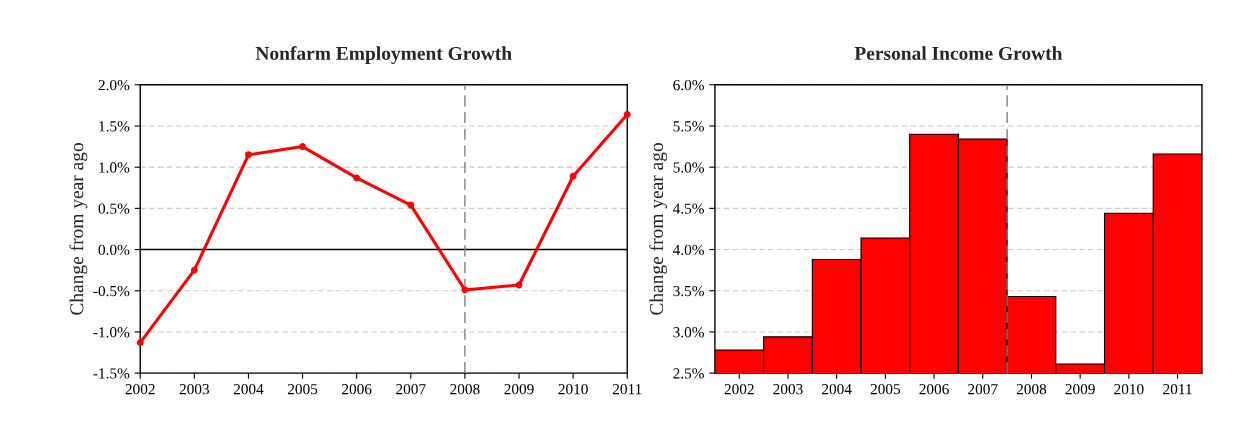  Describe the element at coordinates (688, 332) in the screenshot. I see `y-tick-label: 3.0%` at that location.